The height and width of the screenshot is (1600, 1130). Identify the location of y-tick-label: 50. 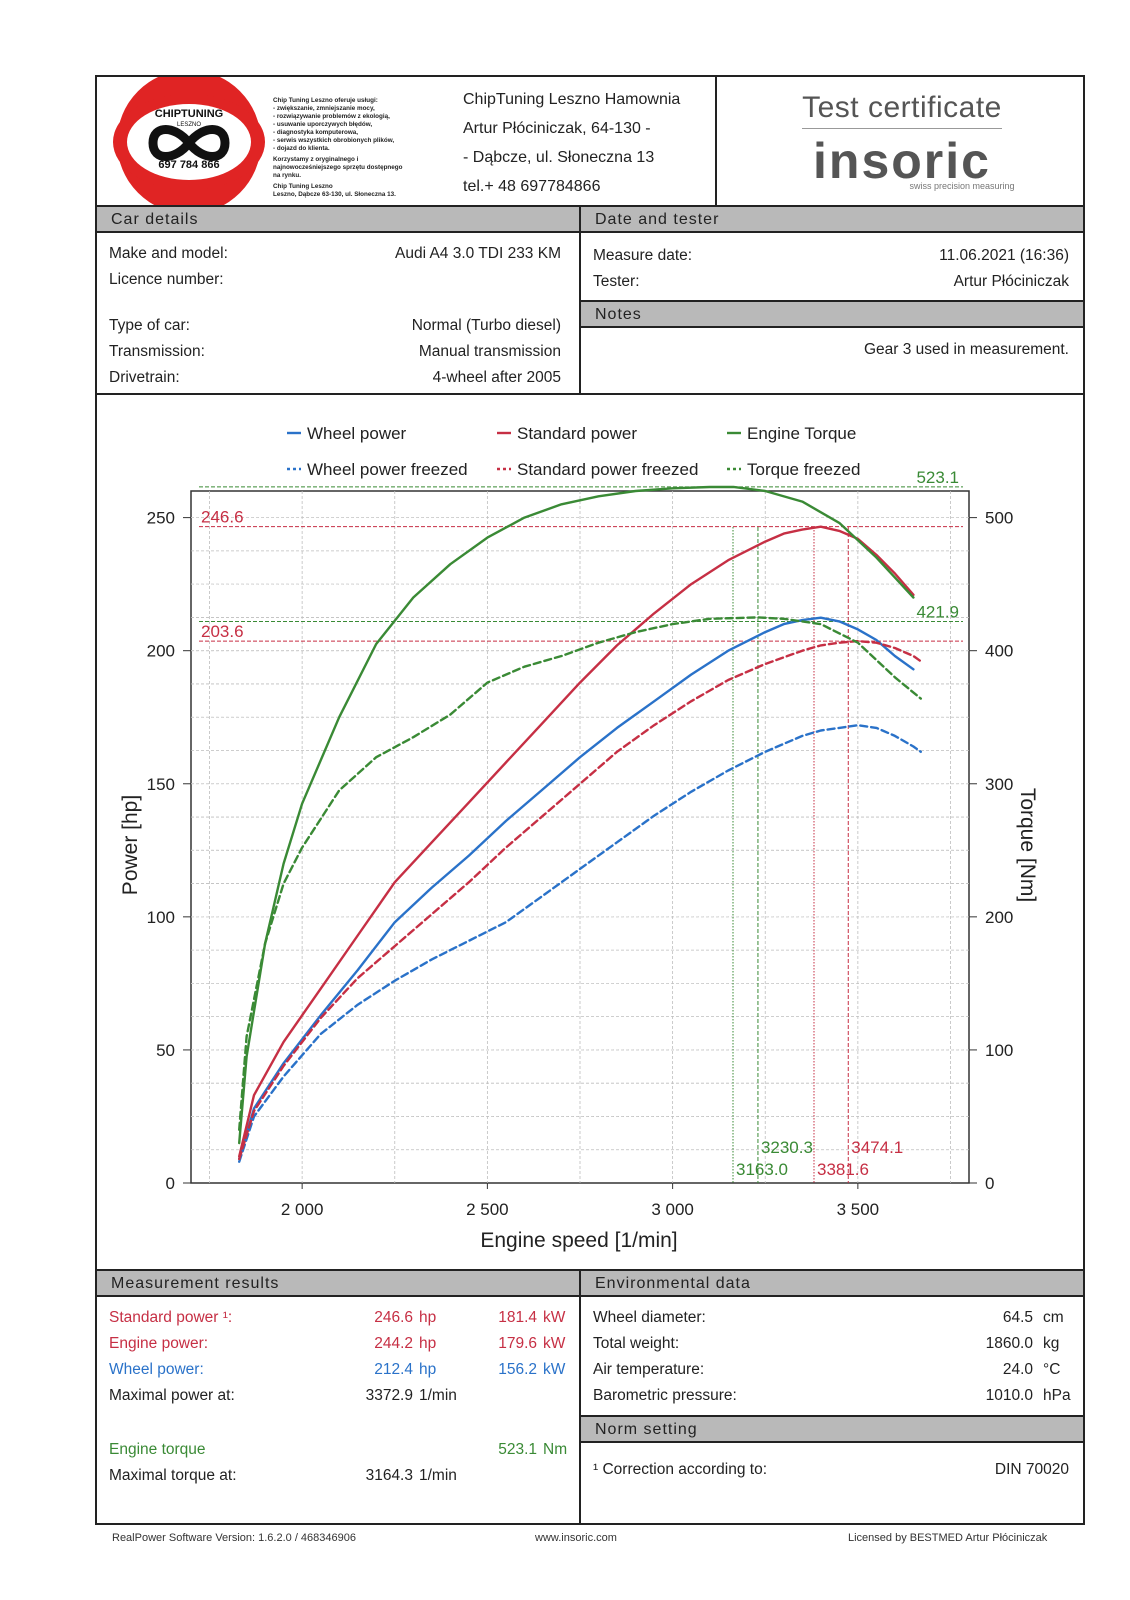
(165, 1050).